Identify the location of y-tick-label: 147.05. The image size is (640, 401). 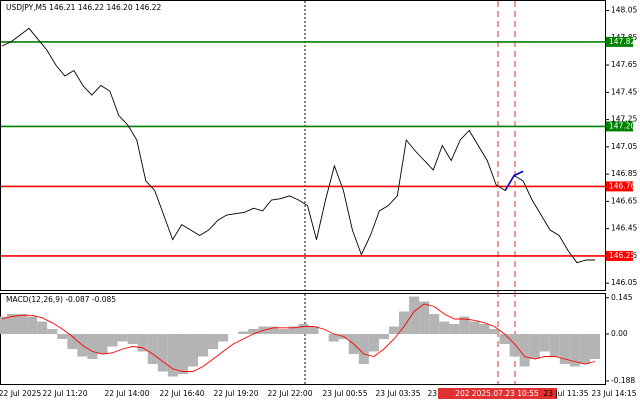
(624, 146).